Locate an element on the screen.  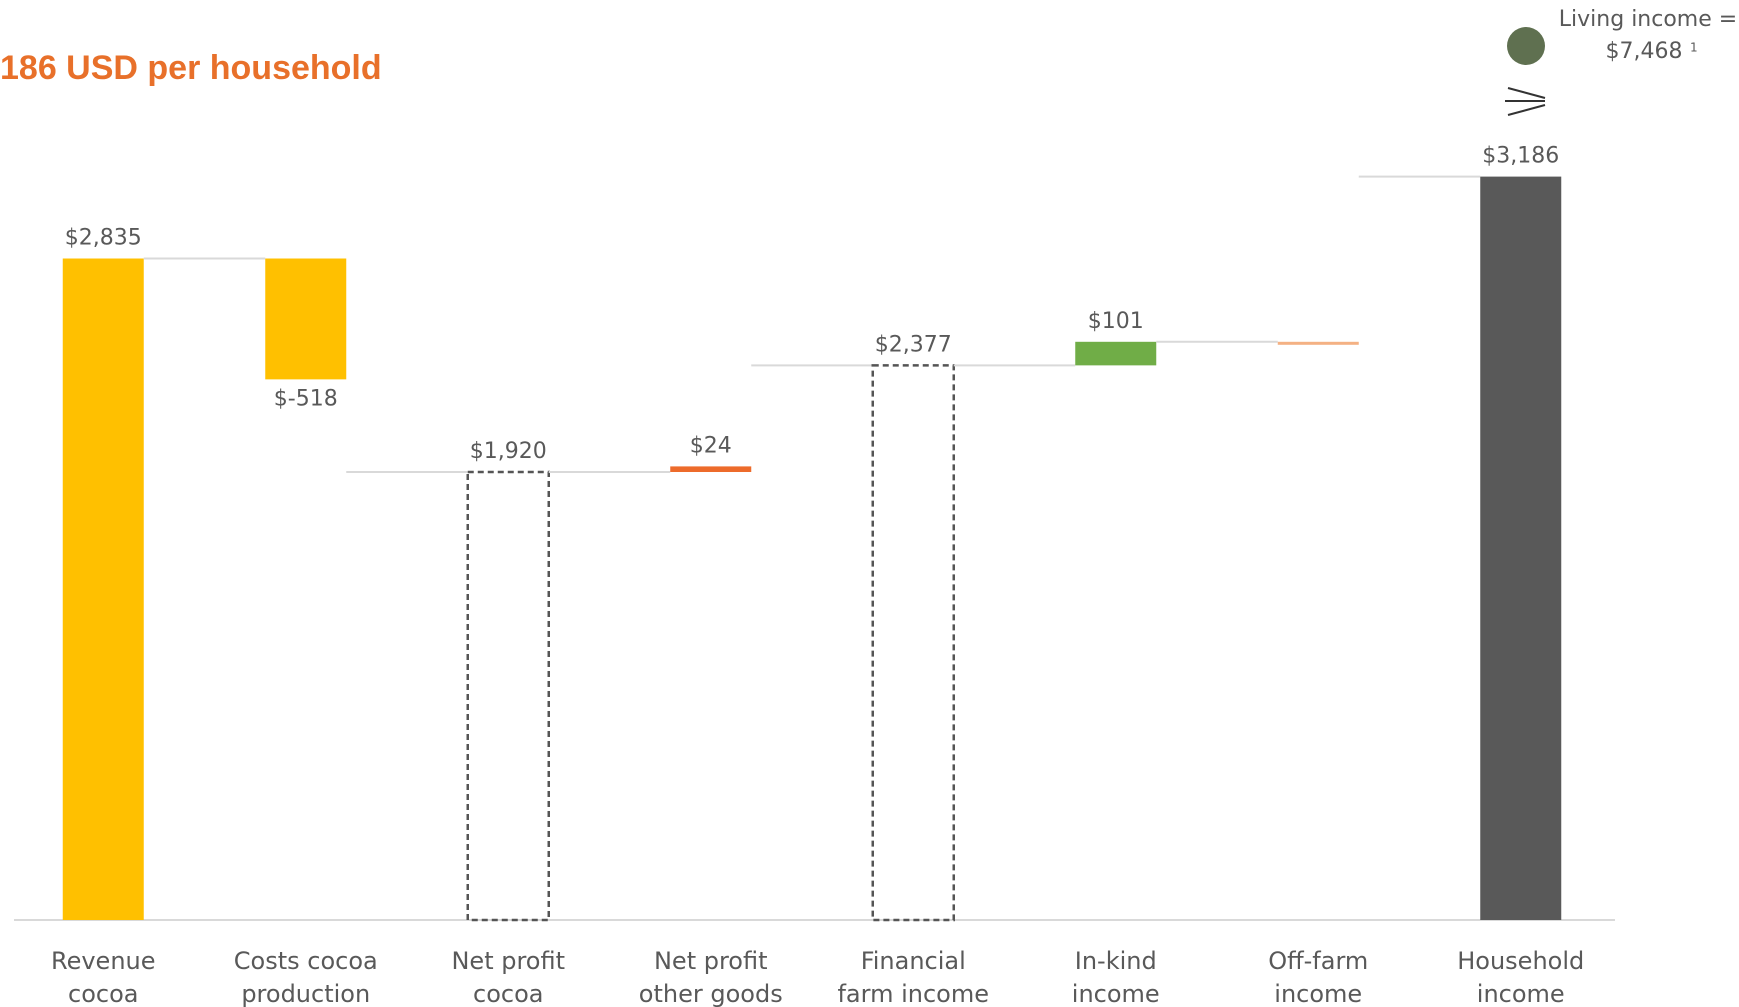
x-tick-label: Household is located at coordinates (1520, 961).